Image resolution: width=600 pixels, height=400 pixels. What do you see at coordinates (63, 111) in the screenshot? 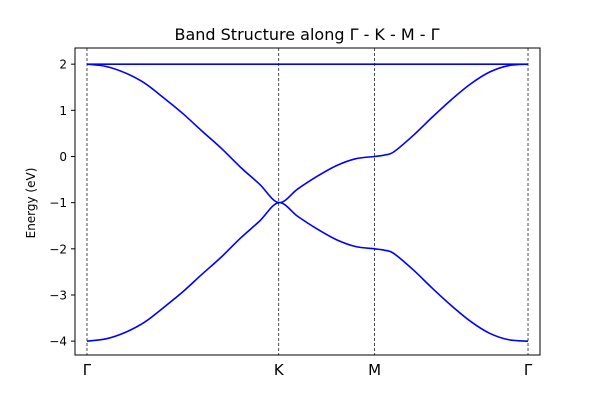
I see `y-tick-label: 1` at bounding box center [63, 111].